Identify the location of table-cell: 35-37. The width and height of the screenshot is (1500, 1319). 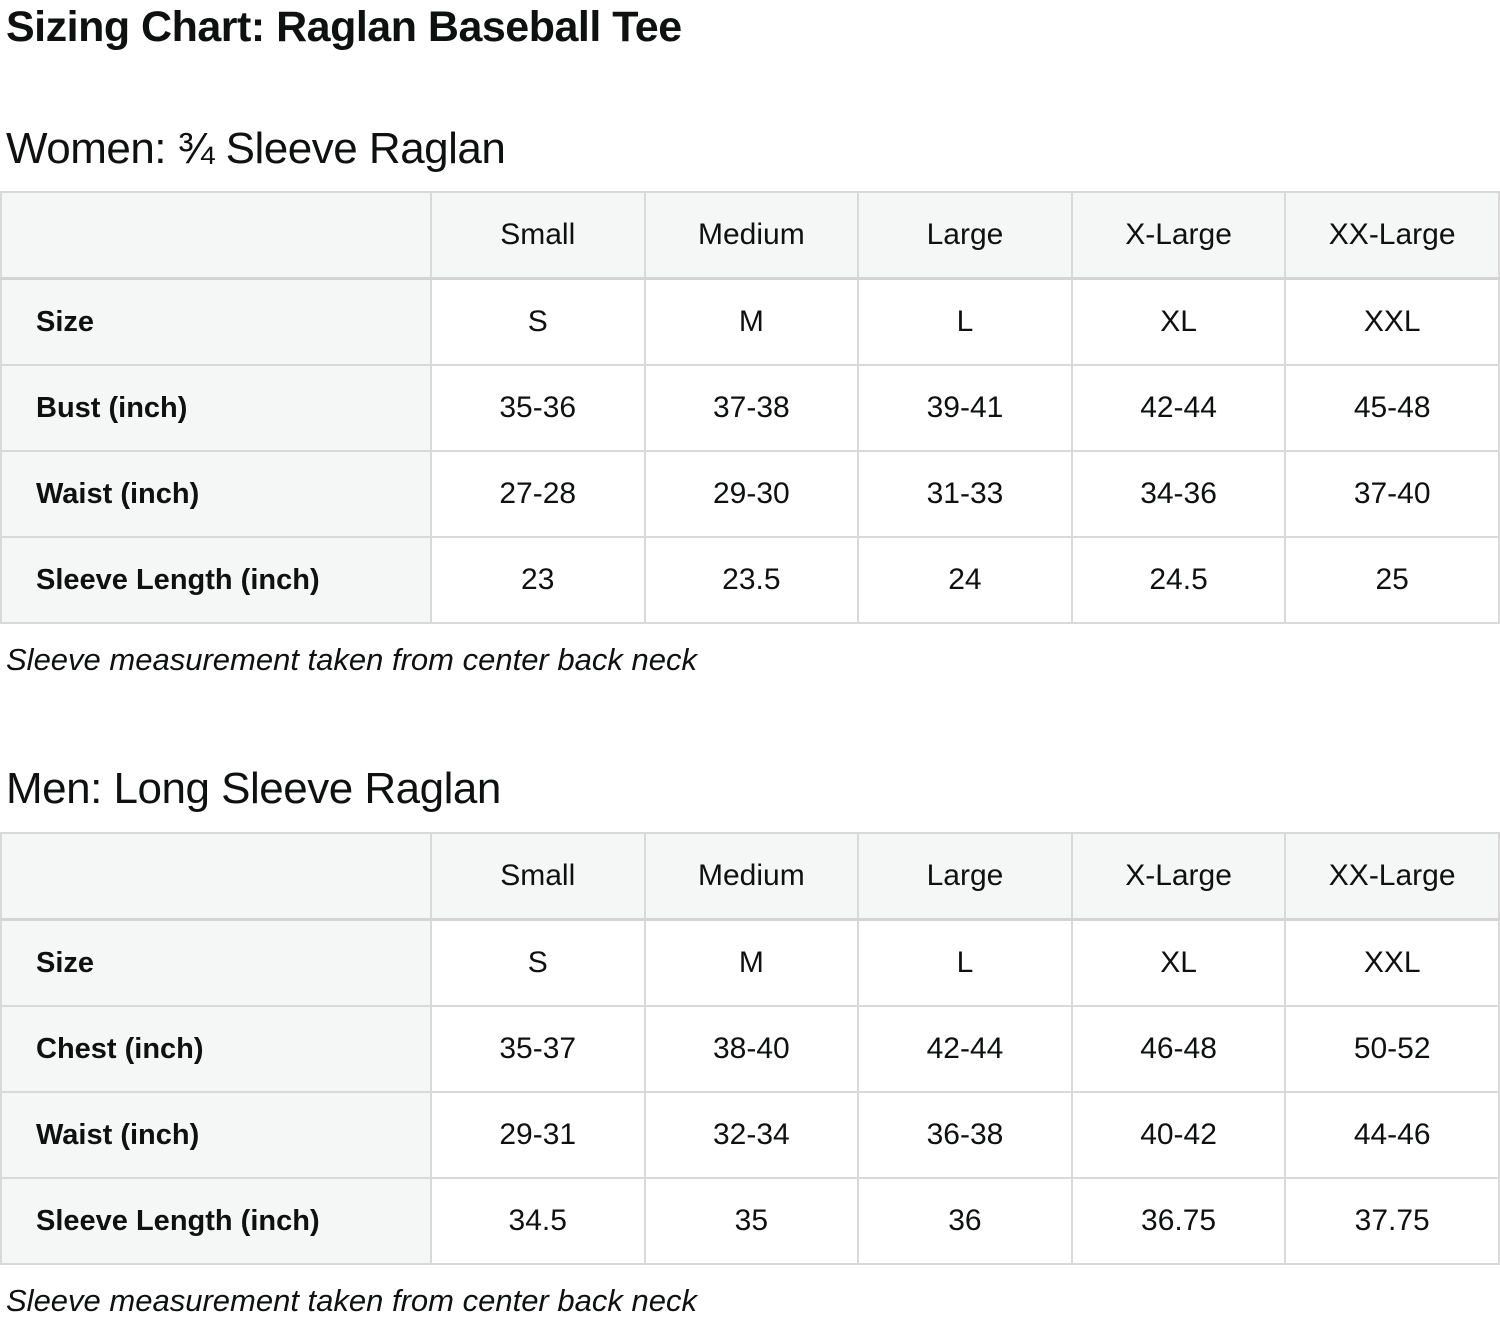
(537, 1049).